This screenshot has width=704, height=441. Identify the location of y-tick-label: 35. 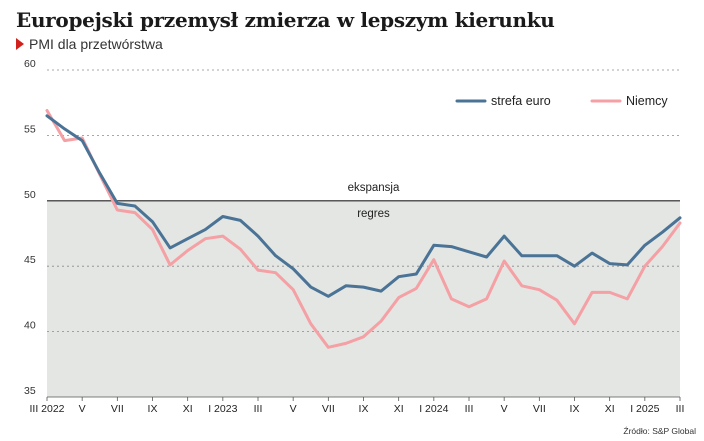
(30, 391).